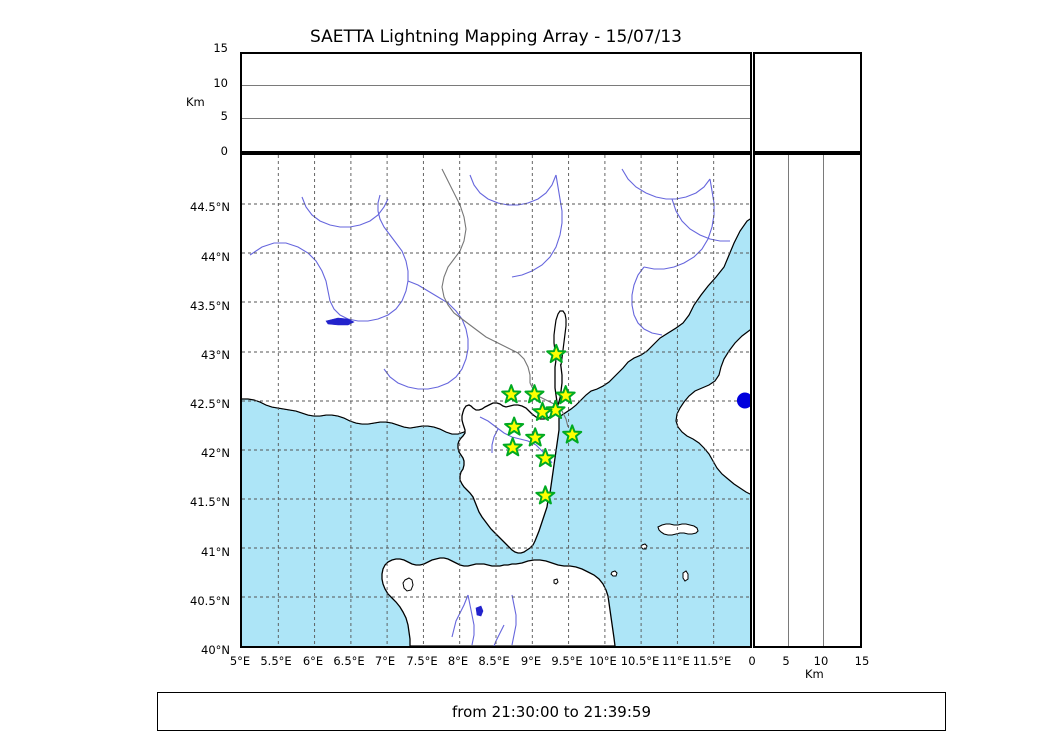  Describe the element at coordinates (210, 404) in the screenshot. I see `tick-lat-42_5: 42.5°N` at that location.